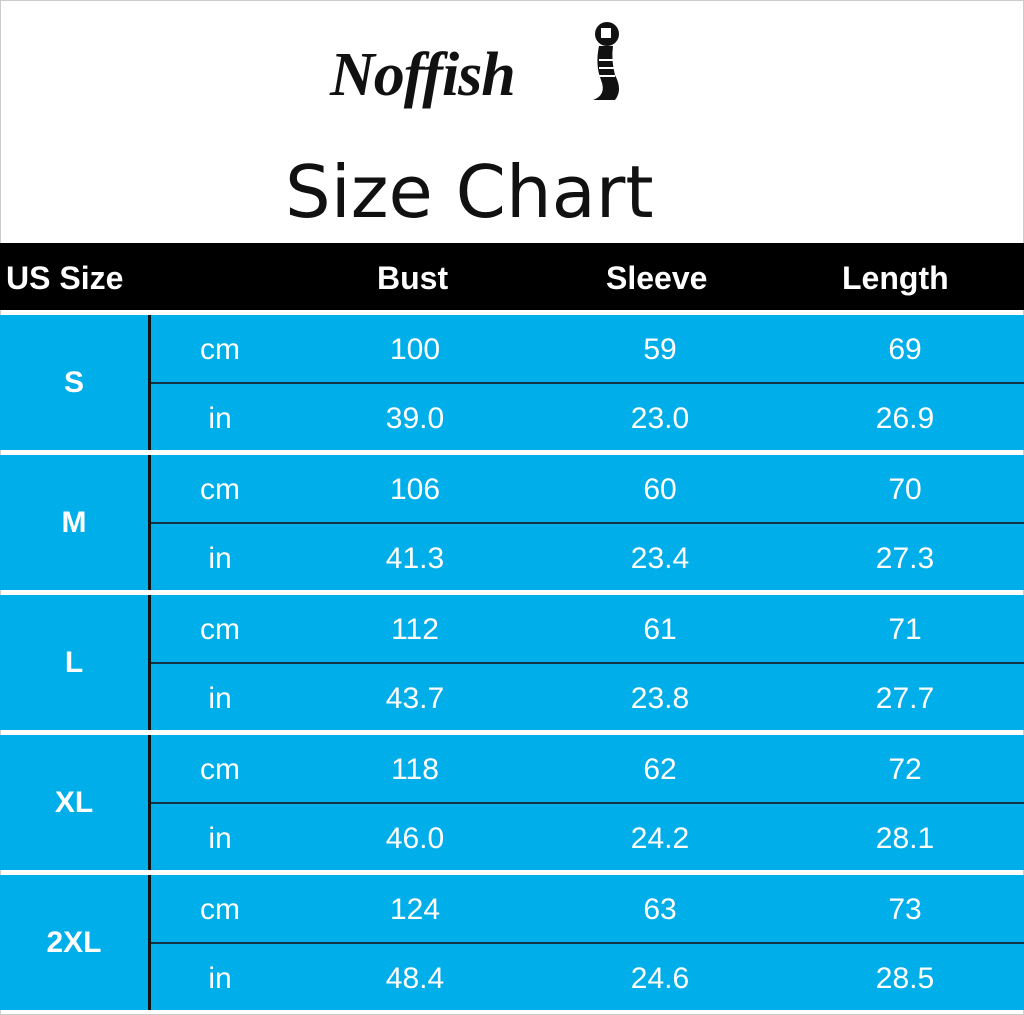  I want to click on cell-bust: 124, so click(415, 909).